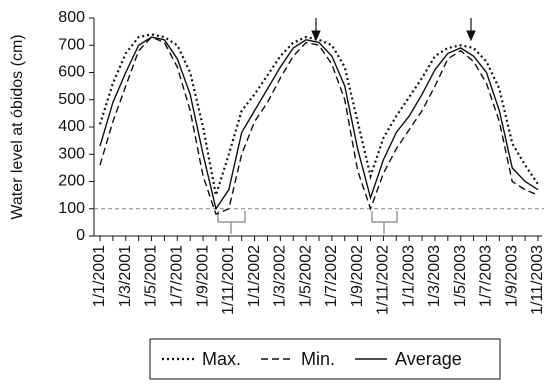  Describe the element at coordinates (17, 126) in the screenshot. I see `y-axis-label: Water level at óbidos (cm)` at that location.